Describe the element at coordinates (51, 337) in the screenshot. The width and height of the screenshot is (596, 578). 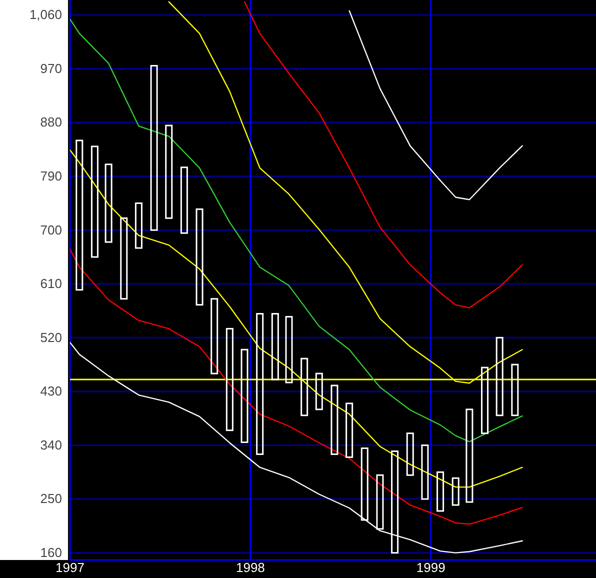
I see `y-tick-label: 520` at that location.